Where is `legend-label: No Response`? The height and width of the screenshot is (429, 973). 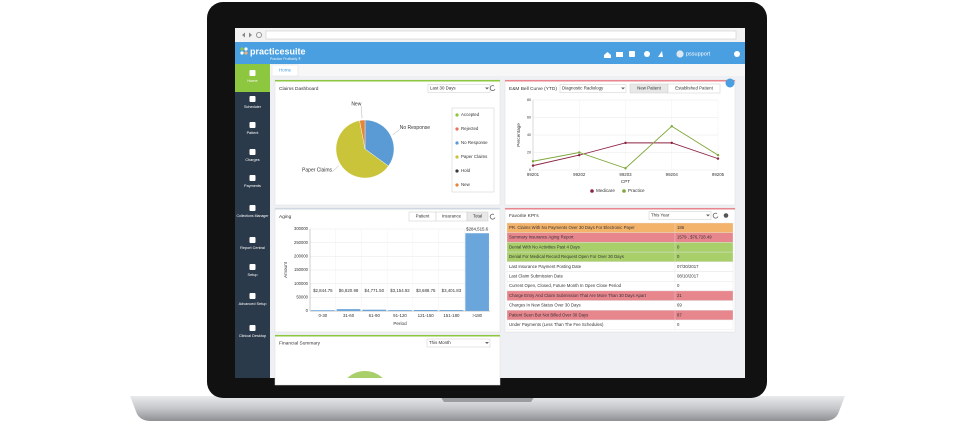 legend-label: No Response is located at coordinates (474, 142).